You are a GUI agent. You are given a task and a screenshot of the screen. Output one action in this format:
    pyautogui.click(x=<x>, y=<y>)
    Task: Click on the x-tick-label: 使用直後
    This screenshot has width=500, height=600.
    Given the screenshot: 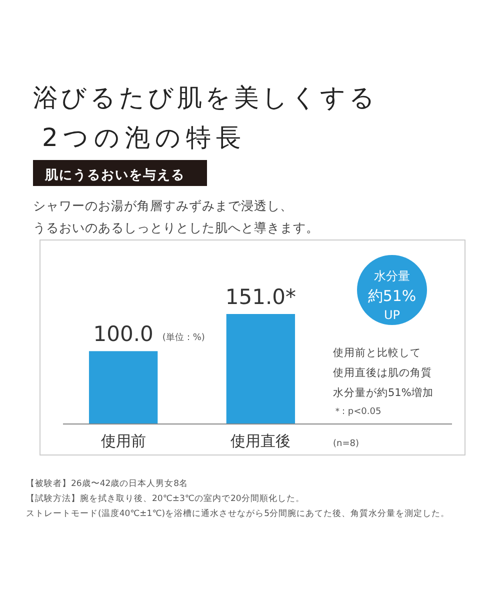 What is the action you would take?
    pyautogui.click(x=260, y=441)
    